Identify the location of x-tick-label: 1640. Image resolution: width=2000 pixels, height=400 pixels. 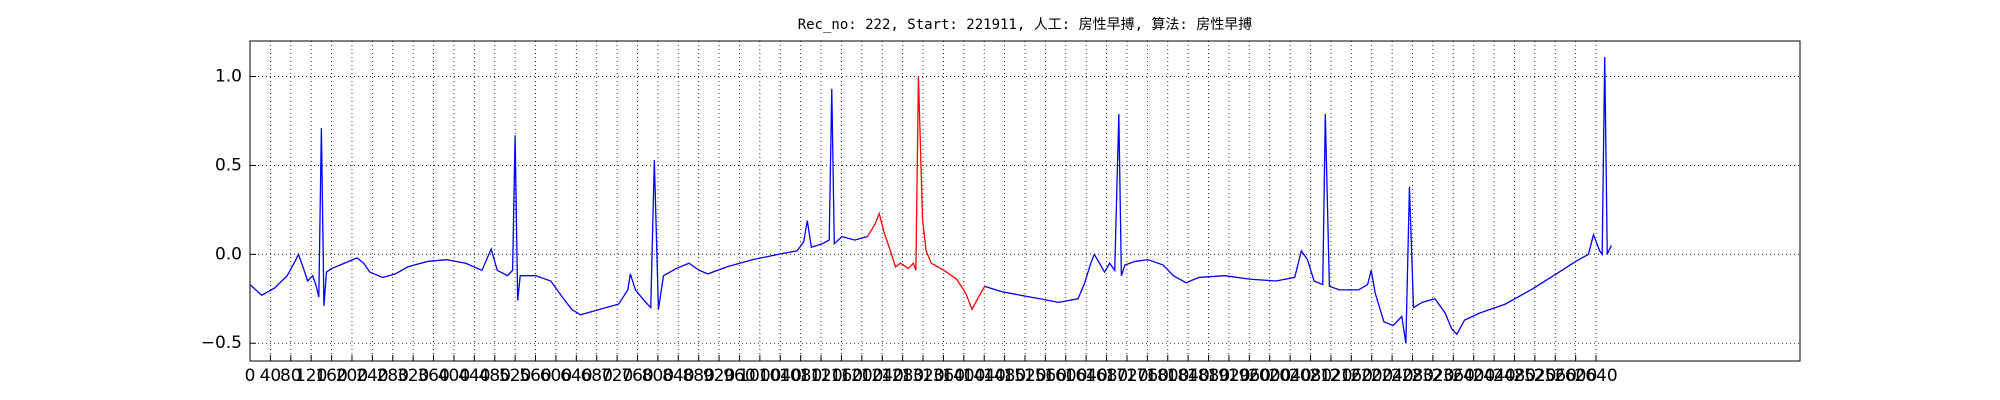
(1086, 376).